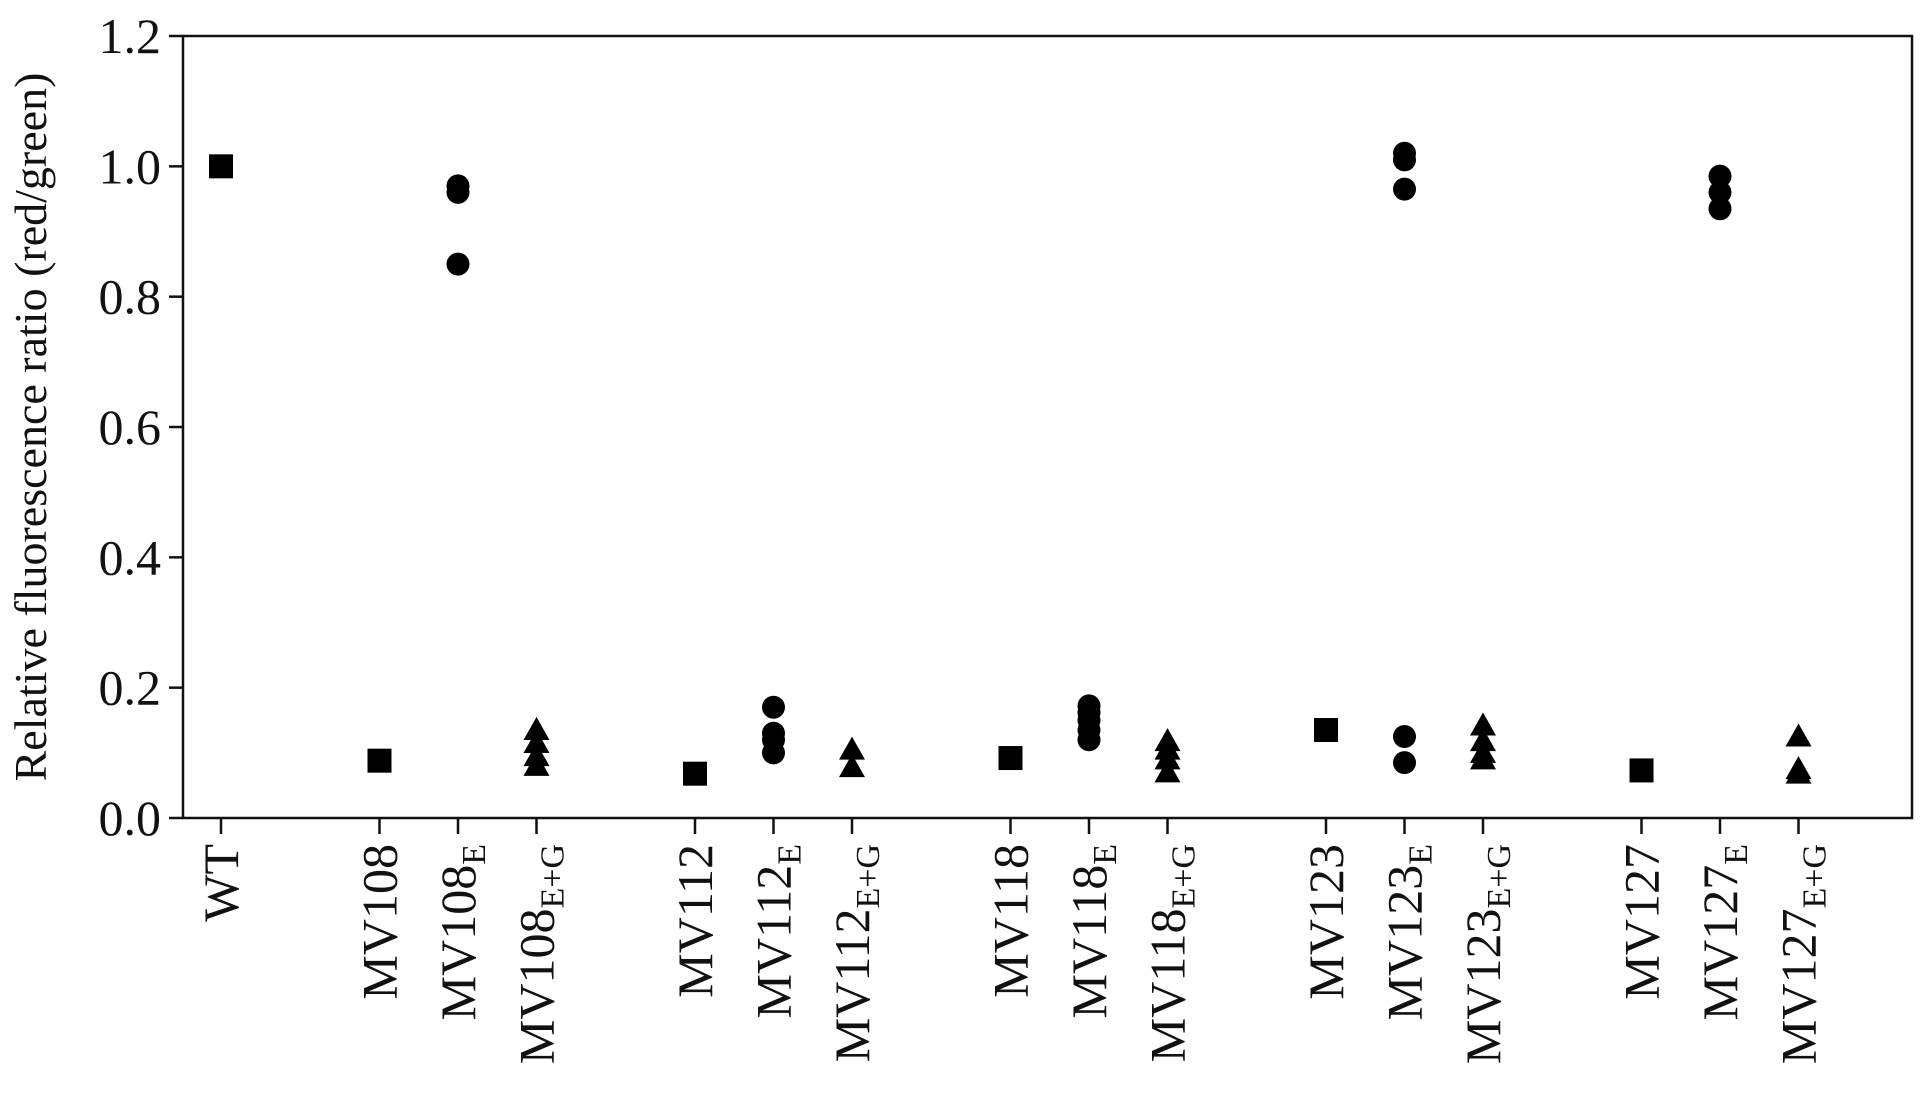 This screenshot has width=1920, height=1110. I want to click on x-tick-label: MV108E, so click(461, 932).